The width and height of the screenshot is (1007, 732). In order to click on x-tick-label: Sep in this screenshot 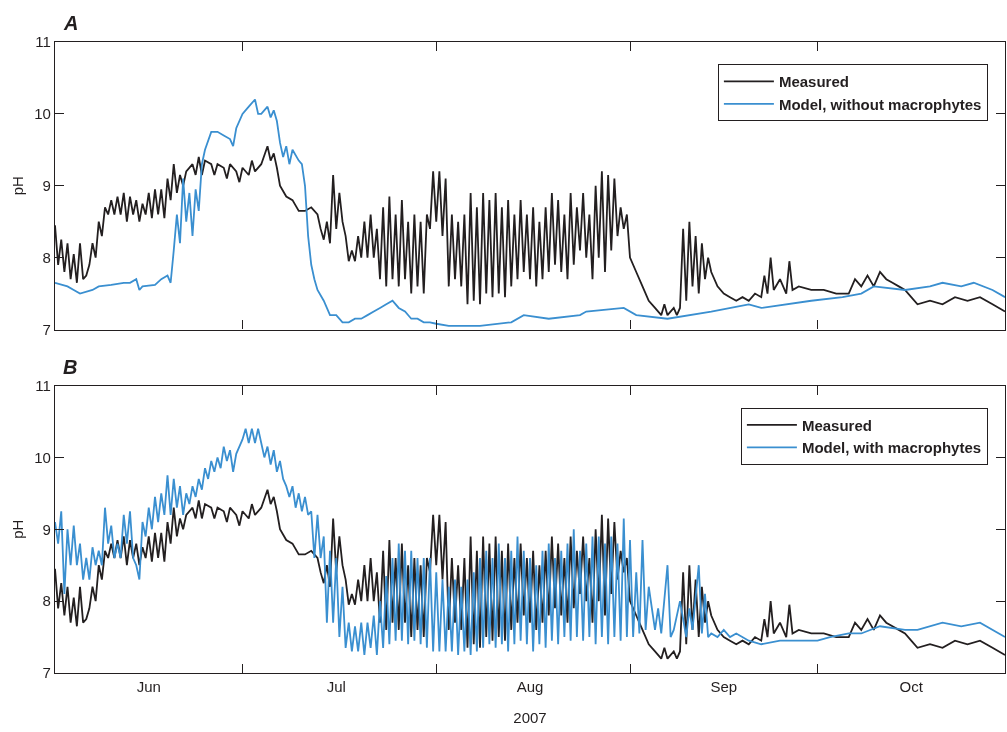, I will do `click(724, 687)`.